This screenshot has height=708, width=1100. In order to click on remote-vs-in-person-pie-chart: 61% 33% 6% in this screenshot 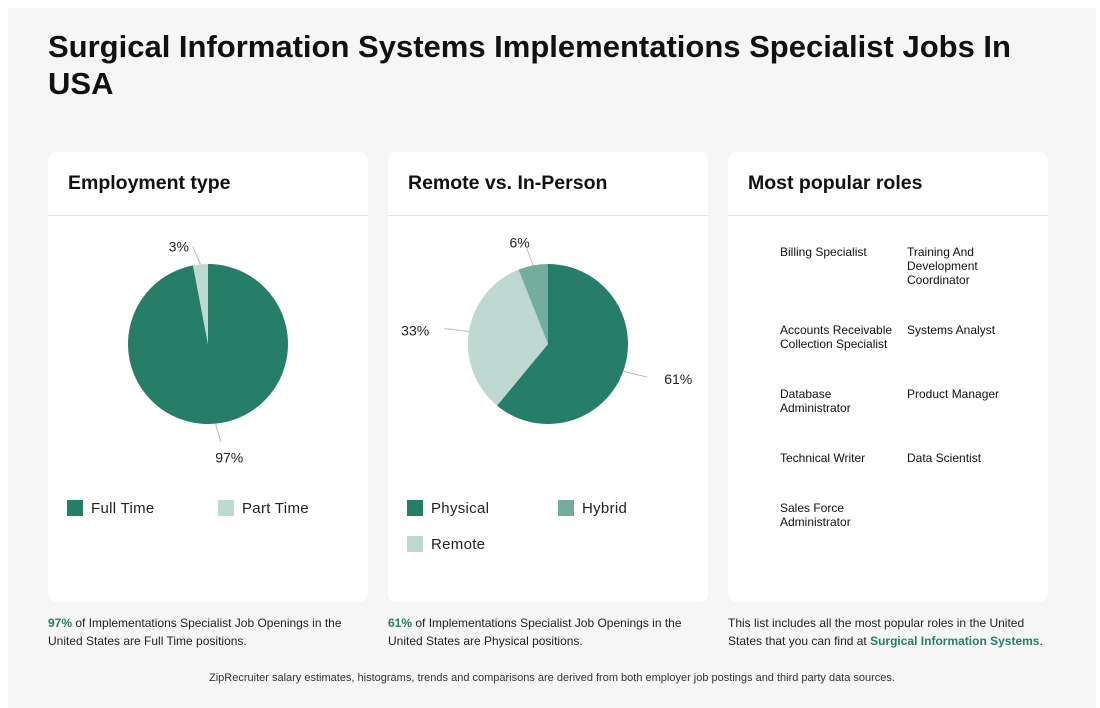, I will do `click(546, 330)`.